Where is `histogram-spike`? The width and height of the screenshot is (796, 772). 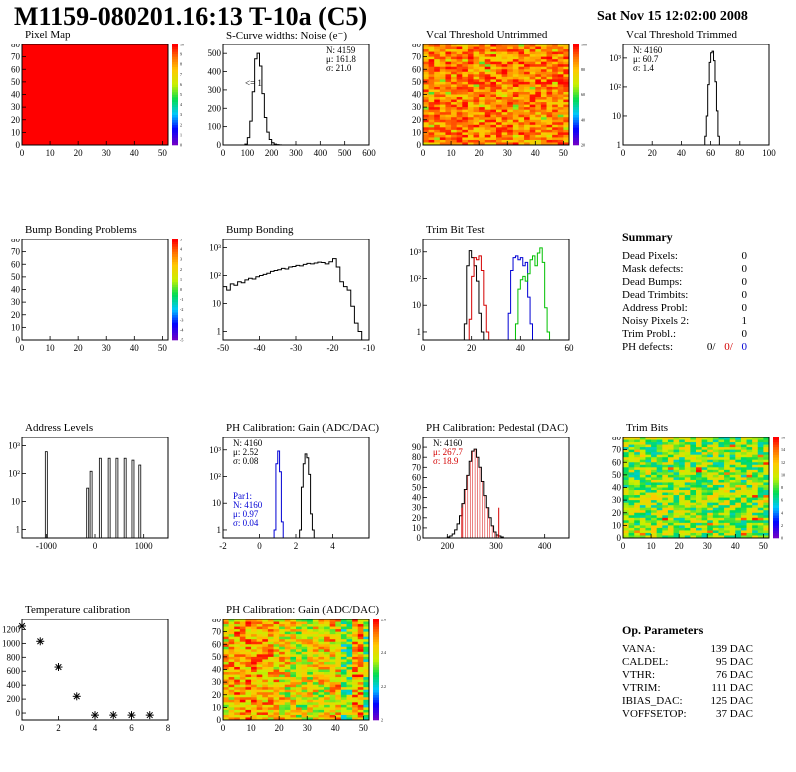
histogram-spike is located at coordinates (46, 495).